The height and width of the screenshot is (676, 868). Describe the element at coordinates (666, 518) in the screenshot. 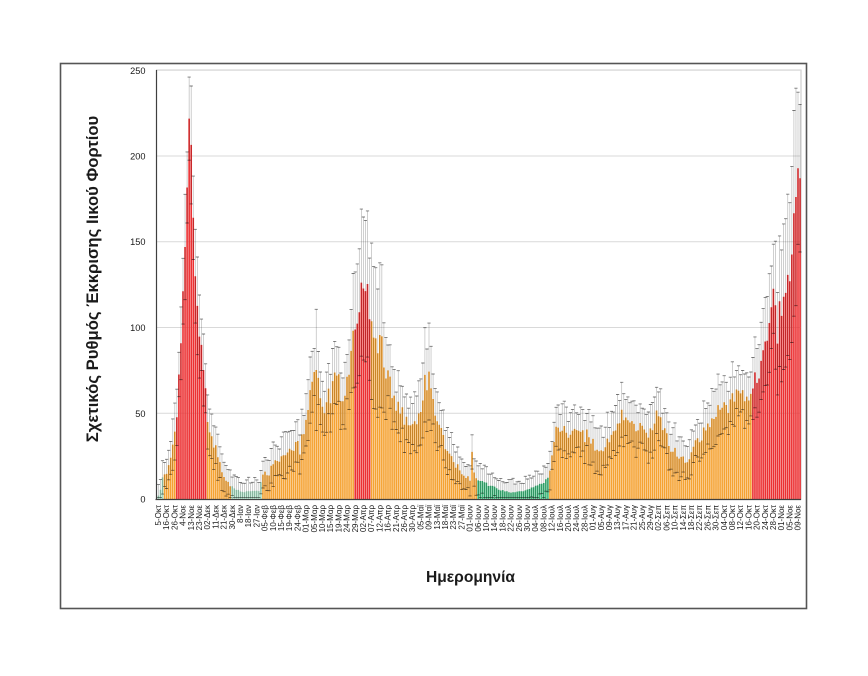

I see `svg-text: 06-Σεπ` at that location.